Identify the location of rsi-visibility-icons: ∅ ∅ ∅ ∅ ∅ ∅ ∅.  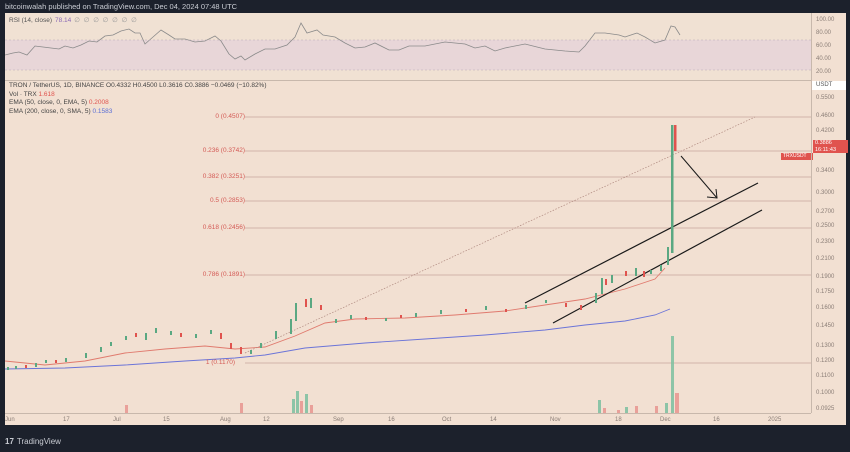
(106, 20).